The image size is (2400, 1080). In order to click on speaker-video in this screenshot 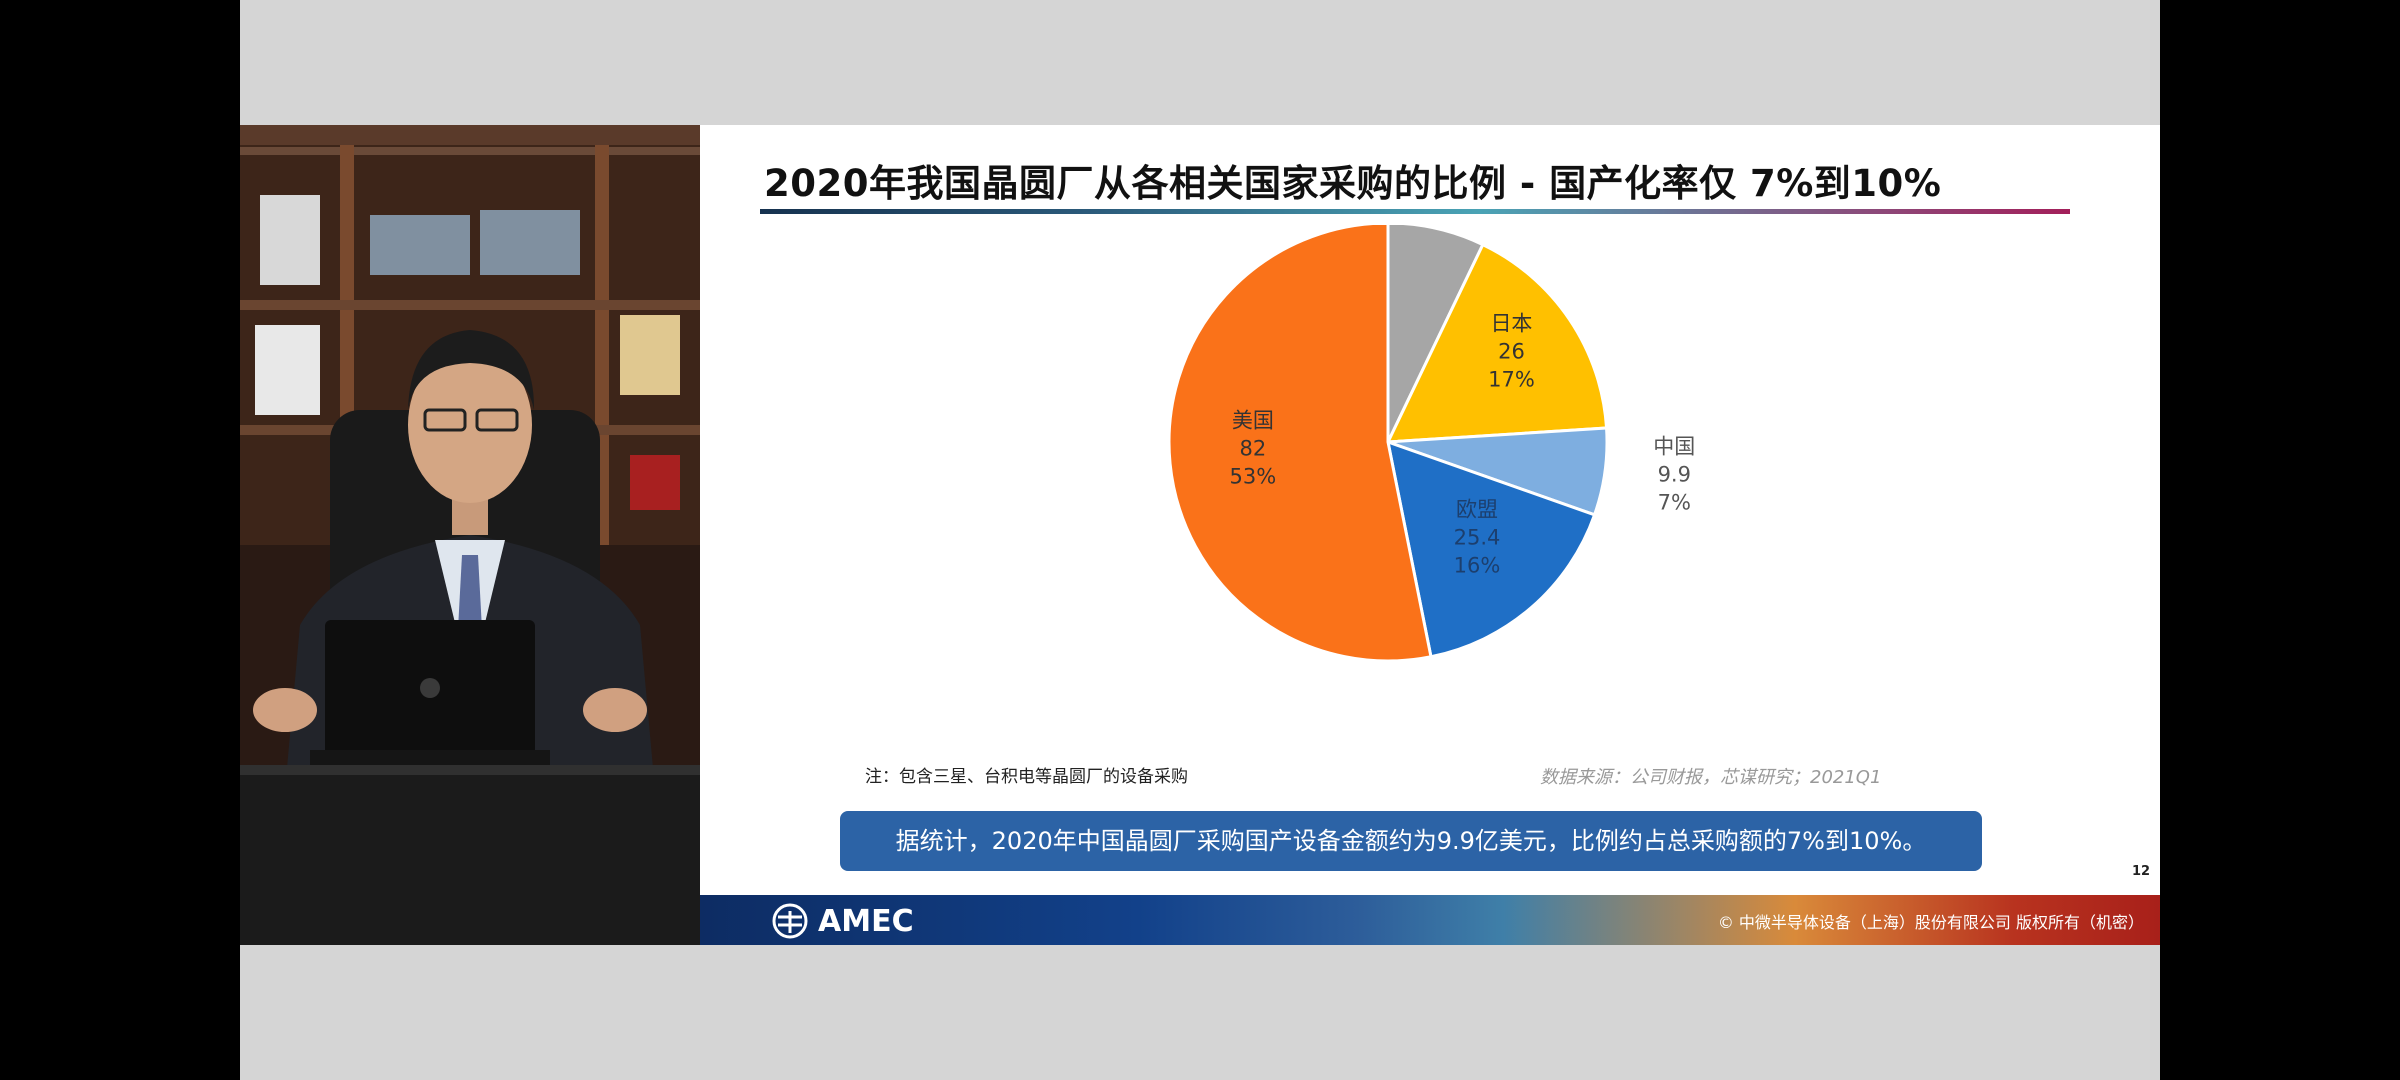, I will do `click(470, 535)`.